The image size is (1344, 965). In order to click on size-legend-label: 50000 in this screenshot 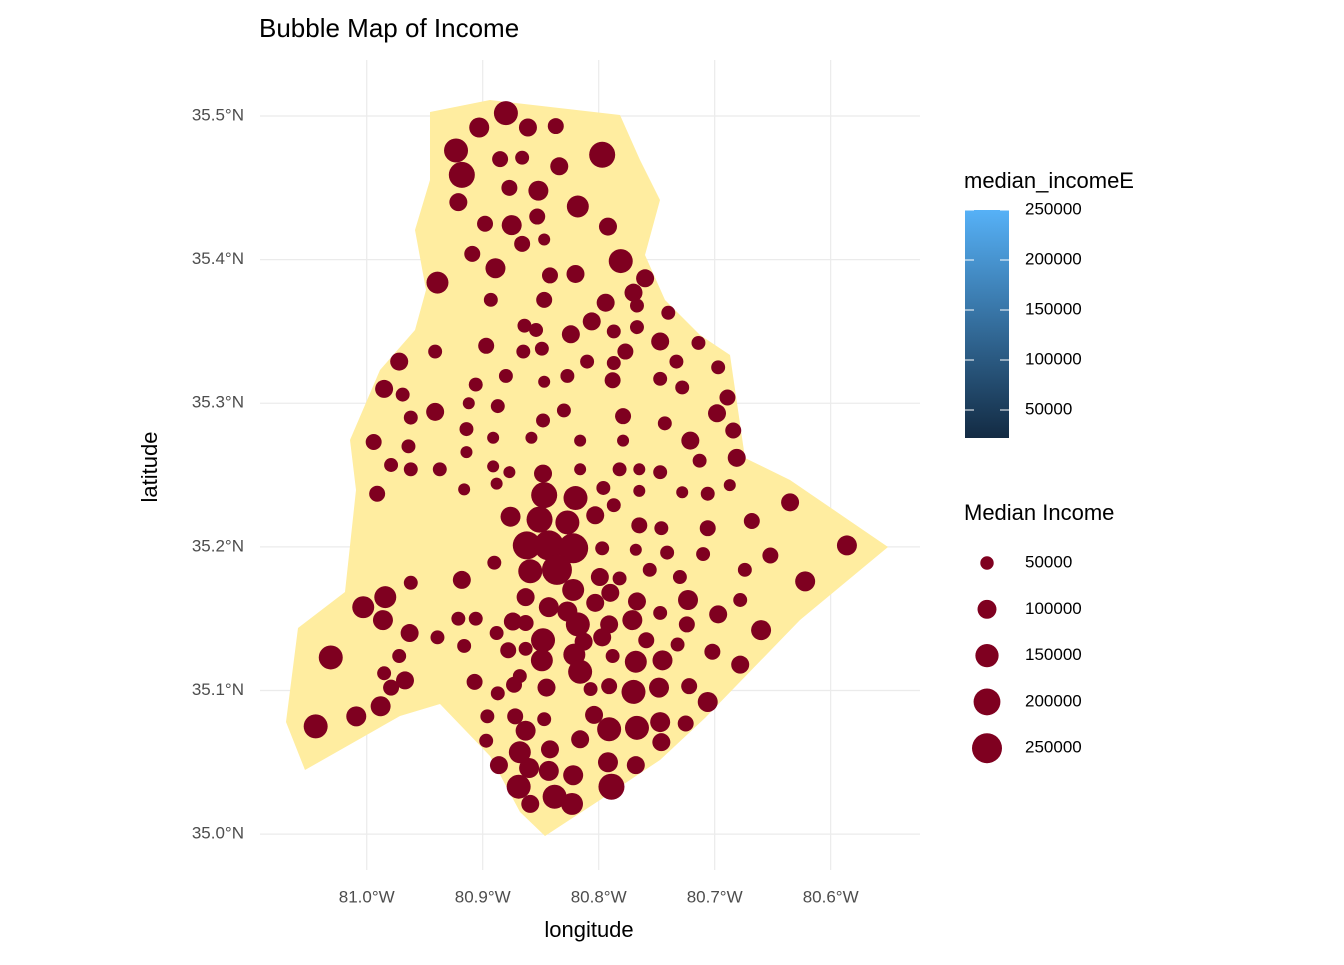, I will do `click(1048, 561)`.